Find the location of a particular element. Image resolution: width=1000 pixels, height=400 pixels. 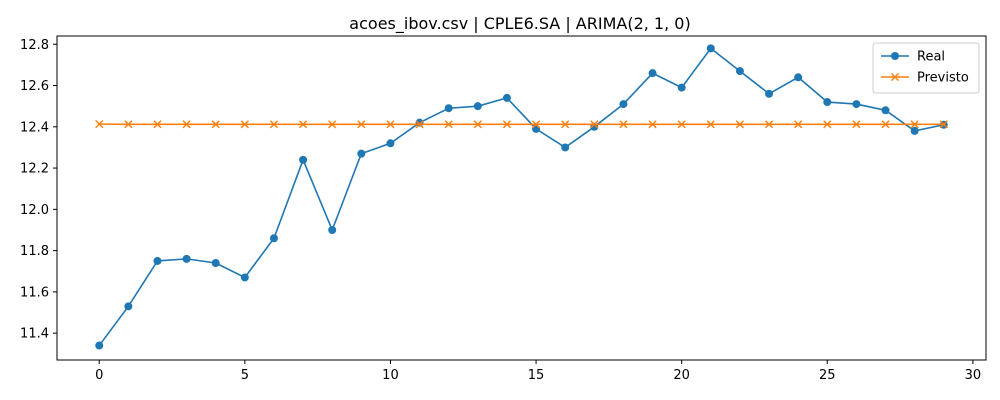

series-previsto is located at coordinates (521, 124).